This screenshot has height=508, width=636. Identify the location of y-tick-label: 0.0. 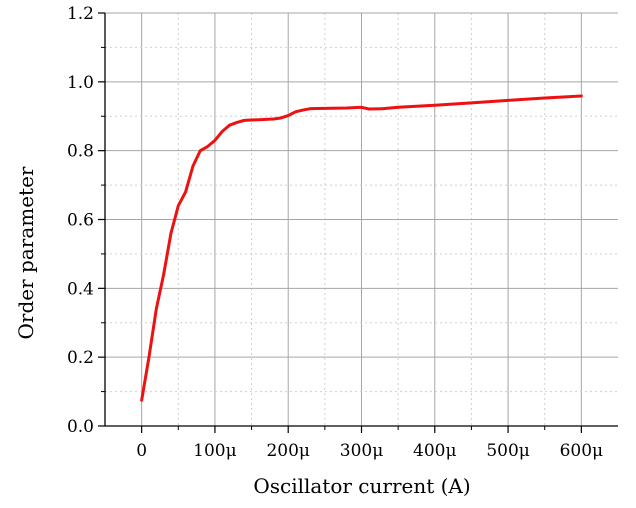
(80, 427).